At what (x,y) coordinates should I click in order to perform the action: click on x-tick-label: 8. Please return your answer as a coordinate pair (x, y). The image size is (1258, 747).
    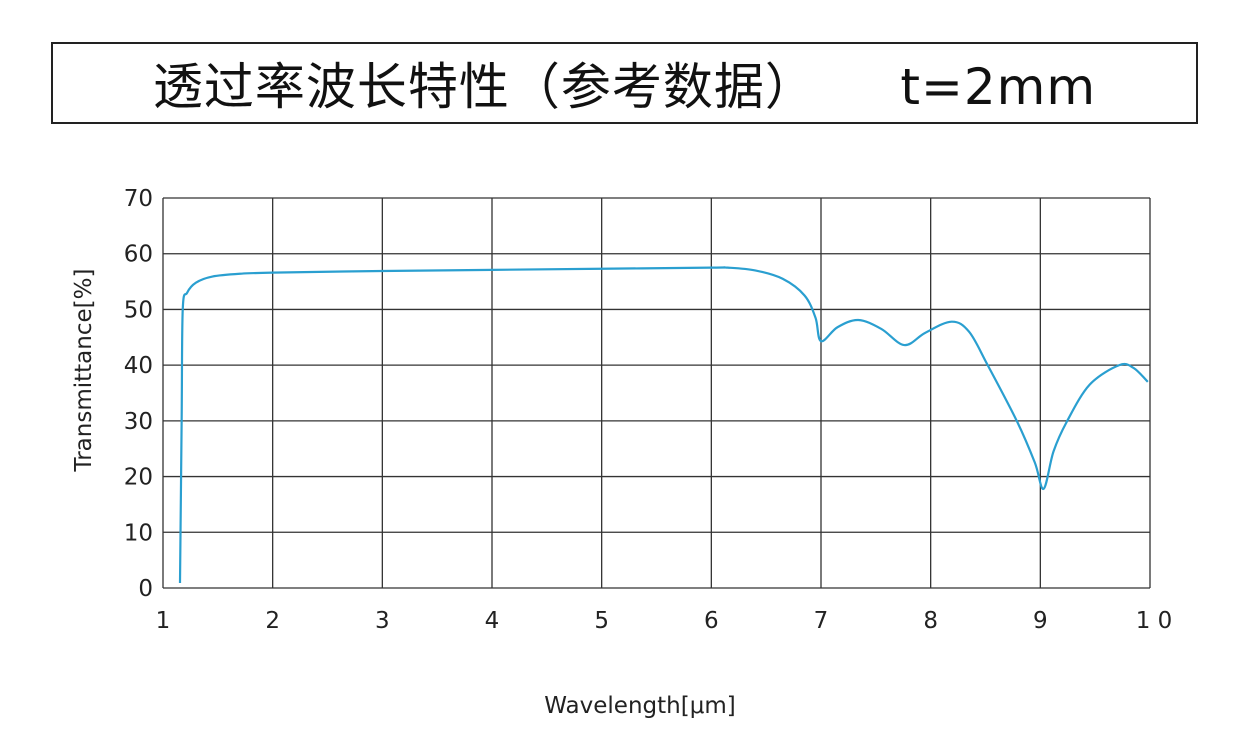
    Looking at the image, I should click on (930, 621).